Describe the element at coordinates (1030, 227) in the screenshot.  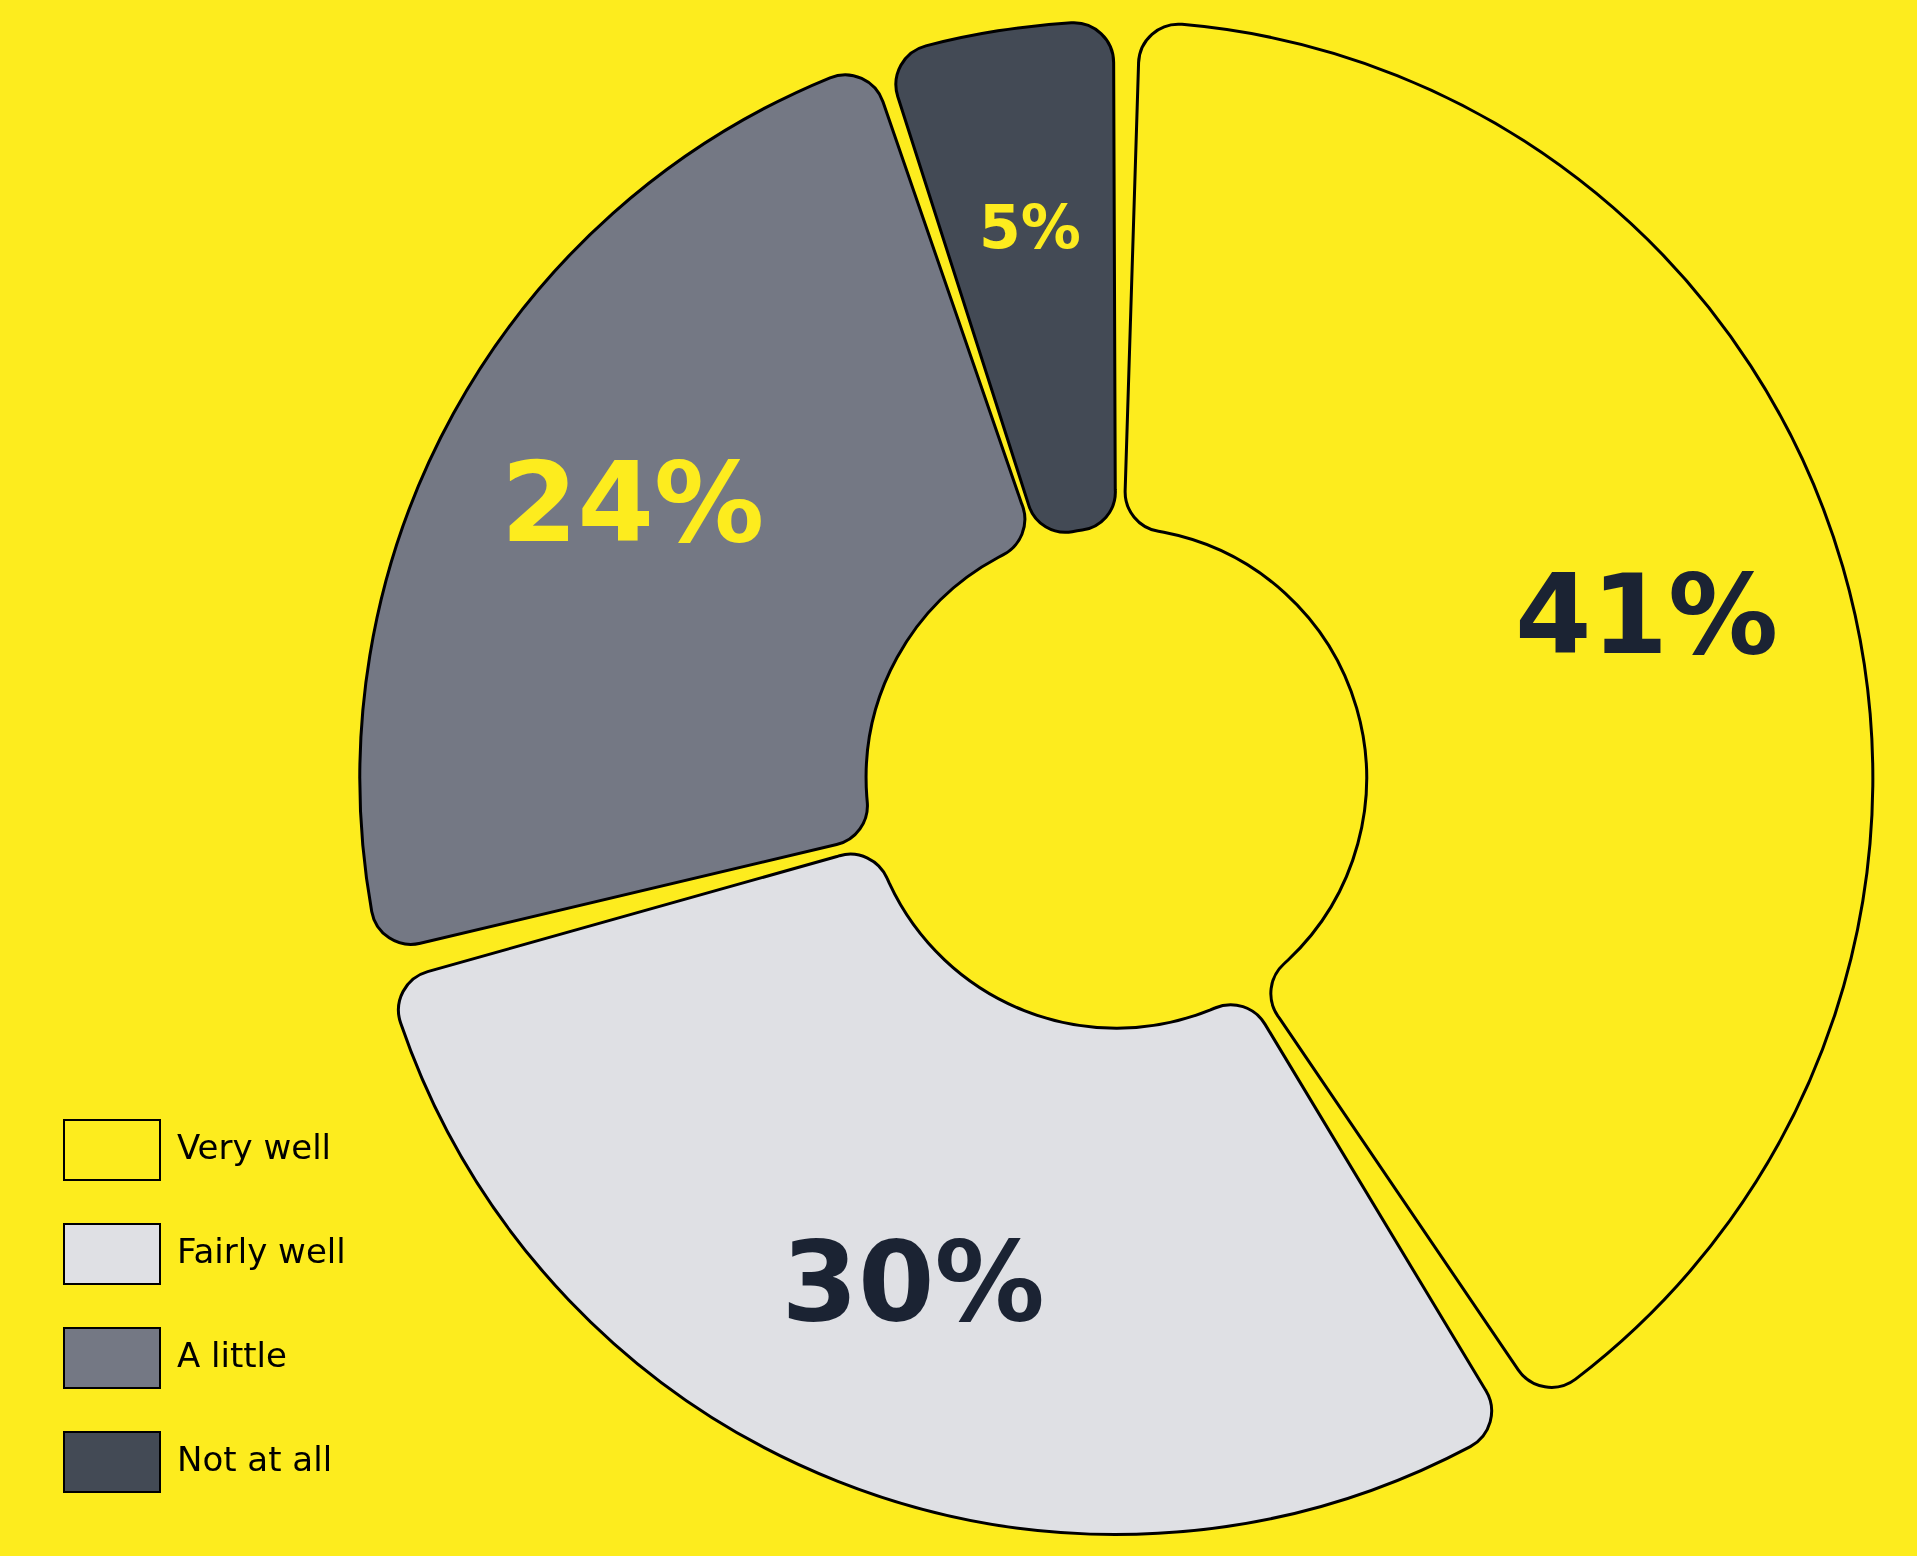
I see `data-label: 5%` at that location.